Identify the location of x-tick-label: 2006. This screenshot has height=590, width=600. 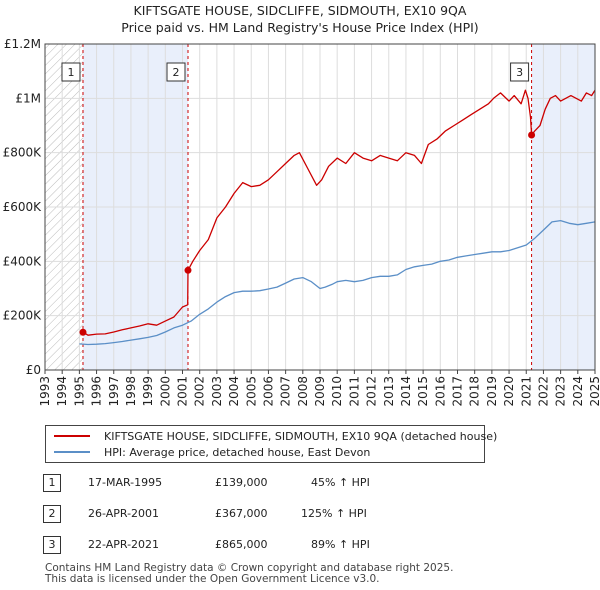
(268, 391).